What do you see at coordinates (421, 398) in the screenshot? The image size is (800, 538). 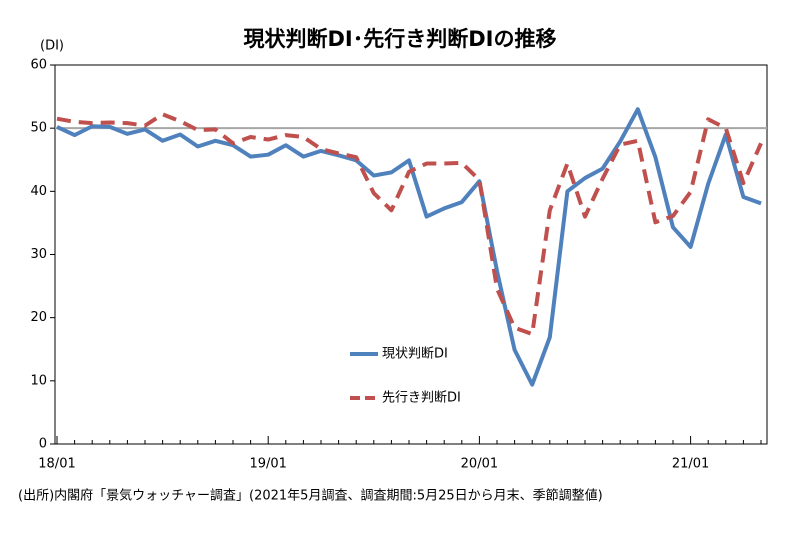 I see `legend-label: 先行き判断DI` at bounding box center [421, 398].